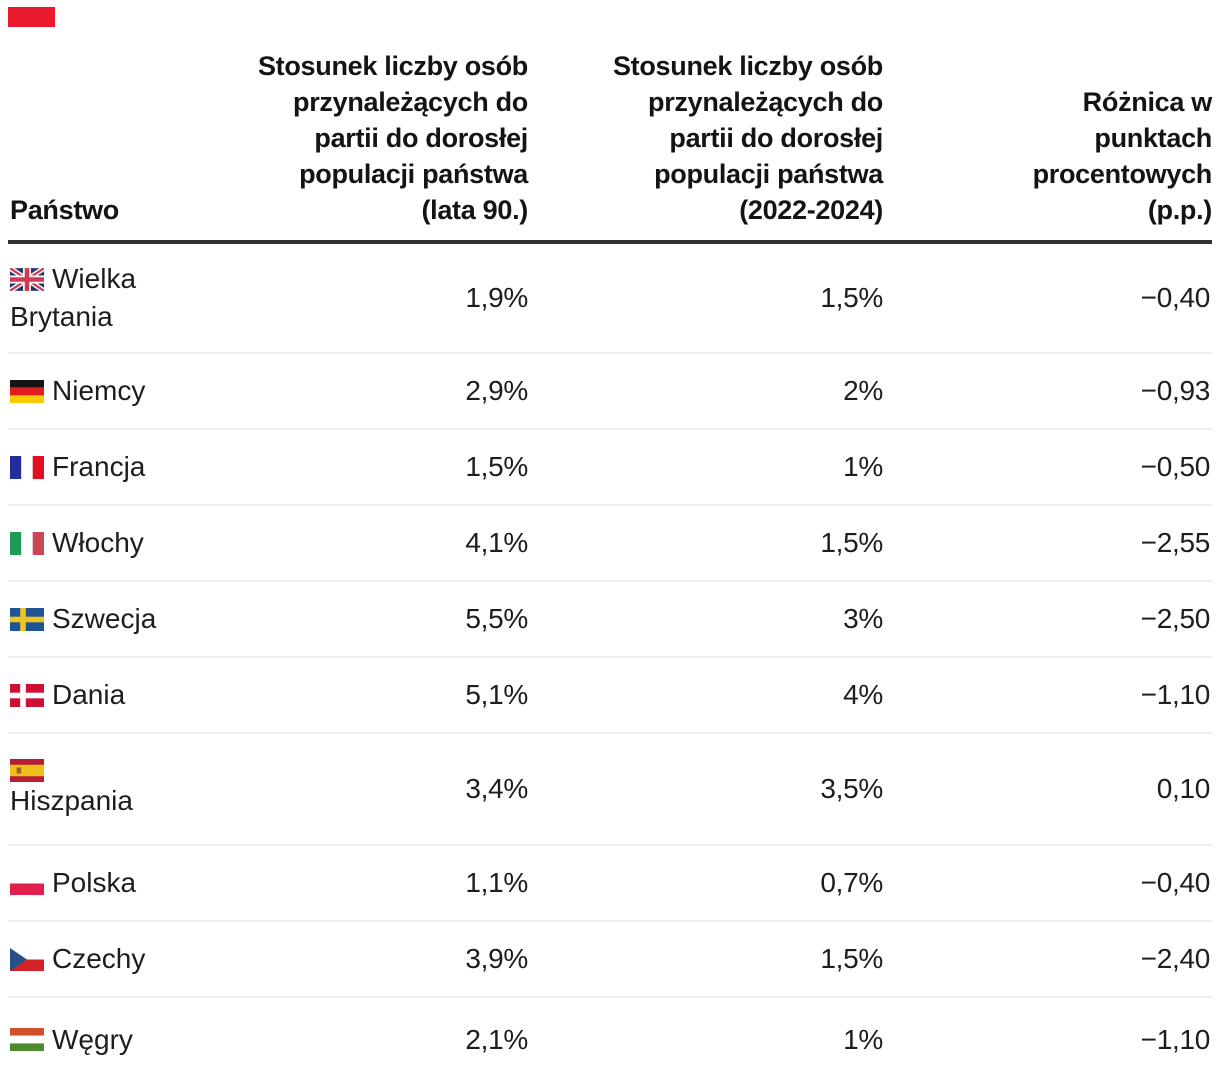 This screenshot has height=1082, width=1220. I want to click on table-row-pl: Polska 1,1% 0,7% −0,40, so click(610, 884).